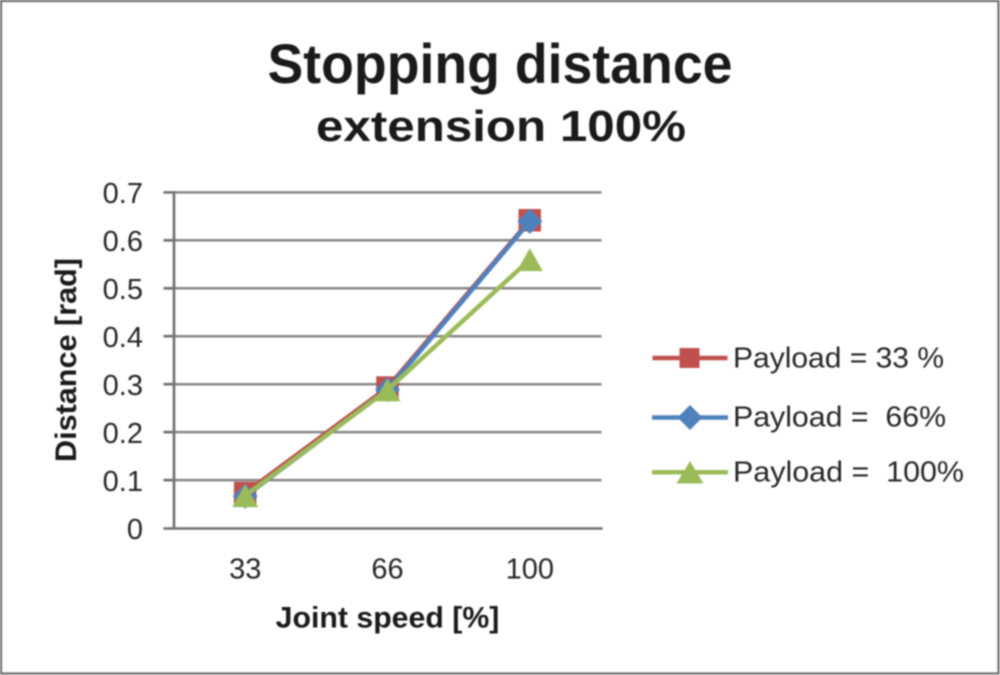 The height and width of the screenshot is (675, 1000). What do you see at coordinates (135, 530) in the screenshot?
I see `svg-text: 0` at bounding box center [135, 530].